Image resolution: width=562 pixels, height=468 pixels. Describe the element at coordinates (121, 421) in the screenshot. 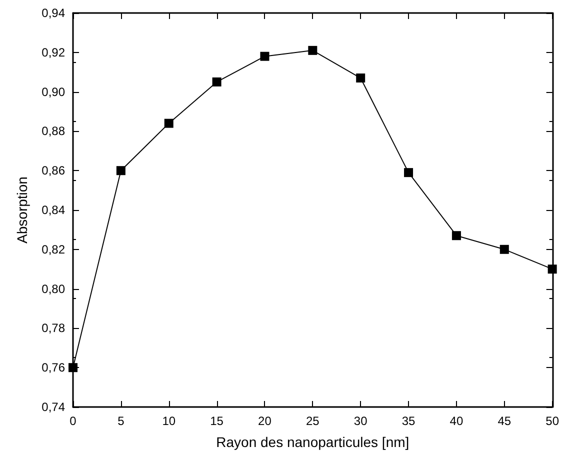

I see `x-tick-label: 5` at that location.